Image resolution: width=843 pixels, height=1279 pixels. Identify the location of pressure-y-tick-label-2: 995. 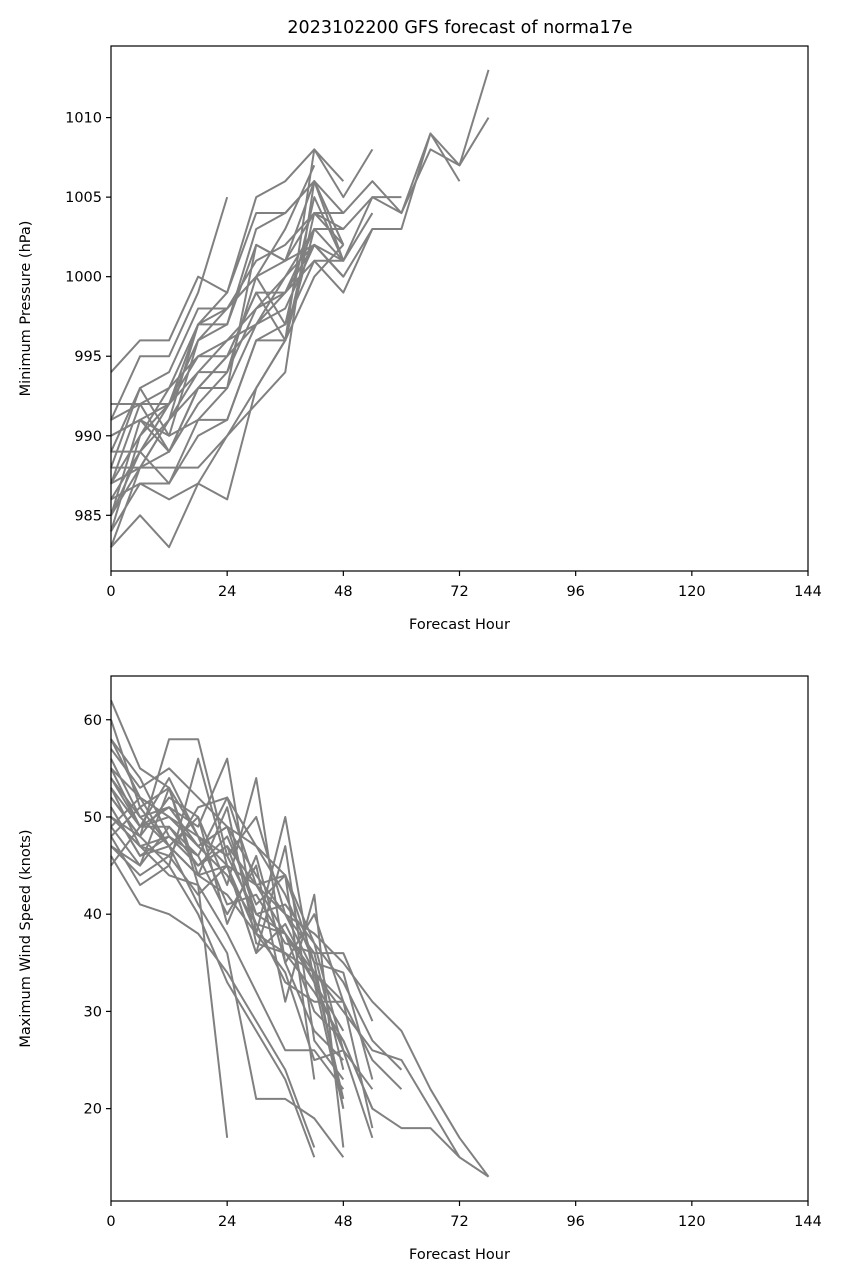
(88, 357).